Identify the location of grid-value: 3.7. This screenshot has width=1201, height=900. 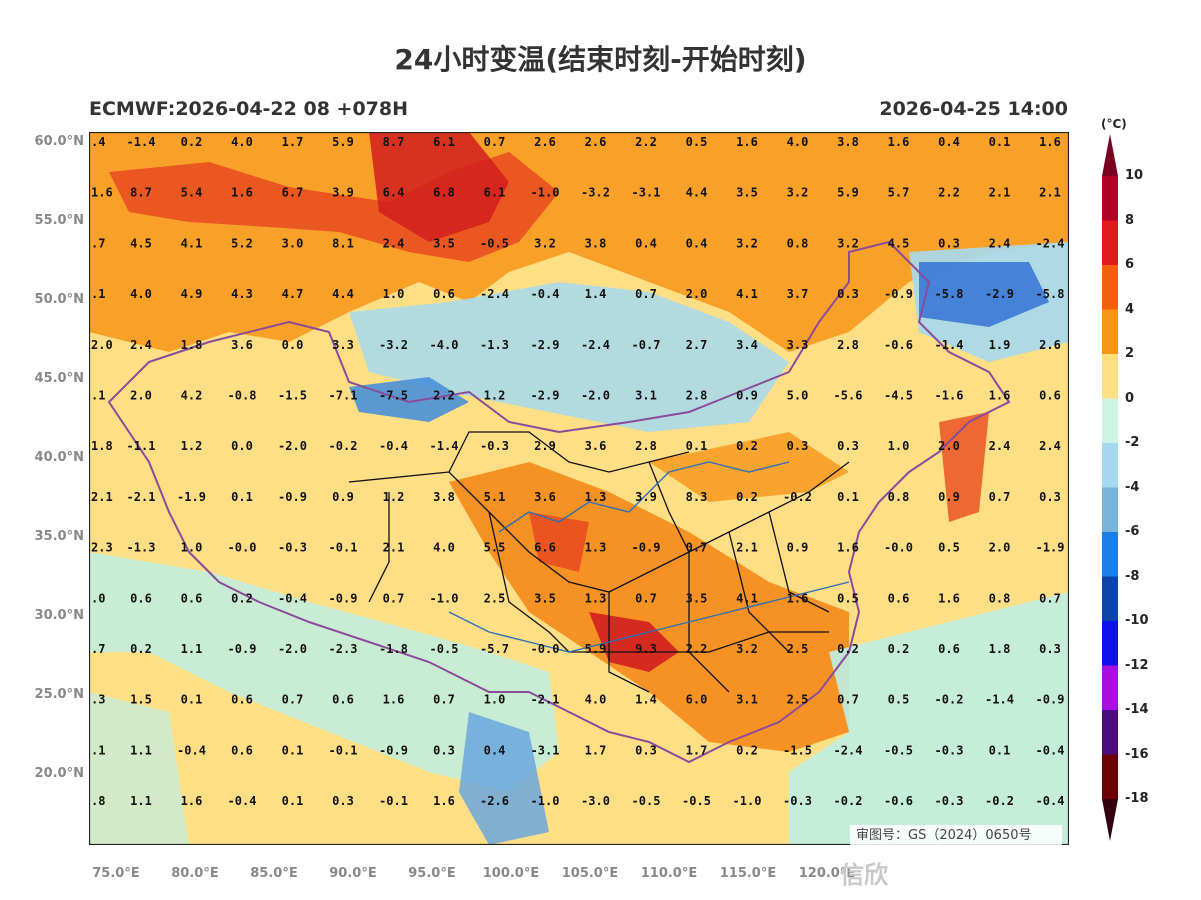
(798, 294).